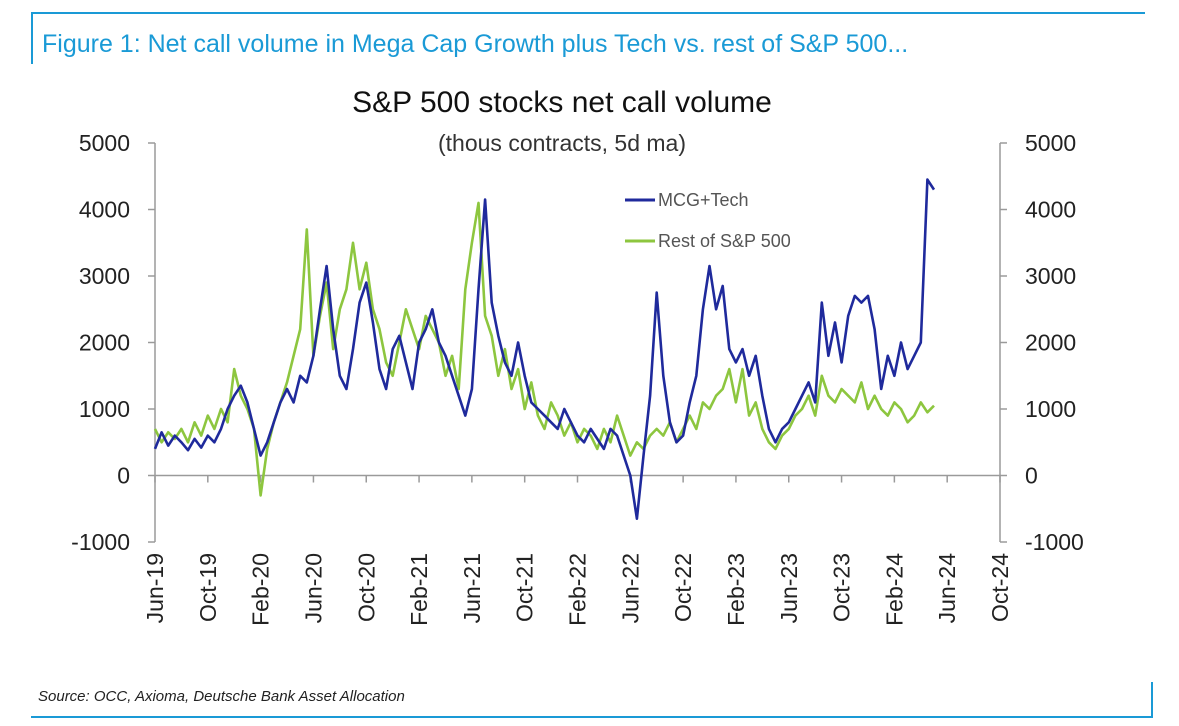 The height and width of the screenshot is (726, 1179). What do you see at coordinates (630, 588) in the screenshot?
I see `x-tick-label: Jun-22` at bounding box center [630, 588].